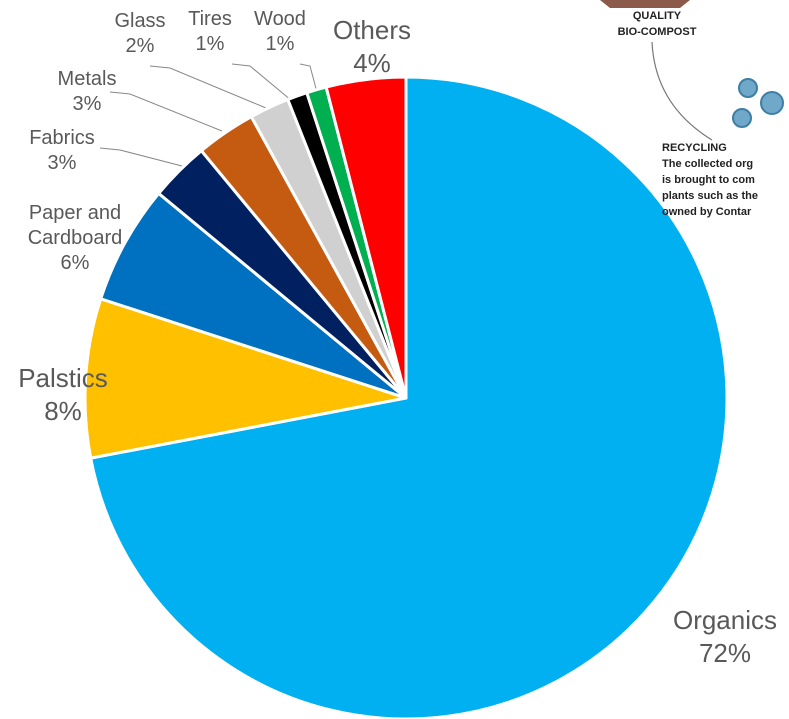  Describe the element at coordinates (140, 46) in the screenshot. I see `value-label: 2%` at that location.